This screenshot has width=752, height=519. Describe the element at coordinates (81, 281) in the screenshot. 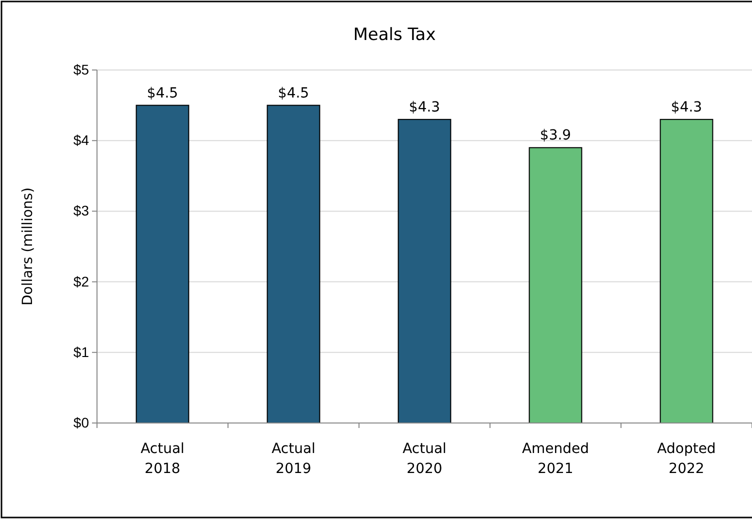

I see `y-tick-label: $2` at that location.